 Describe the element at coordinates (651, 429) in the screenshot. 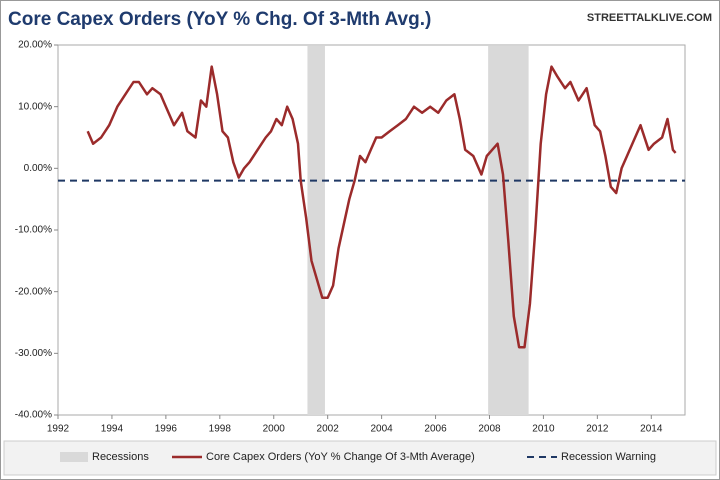

I see `x-tick-label: 2014` at that location.